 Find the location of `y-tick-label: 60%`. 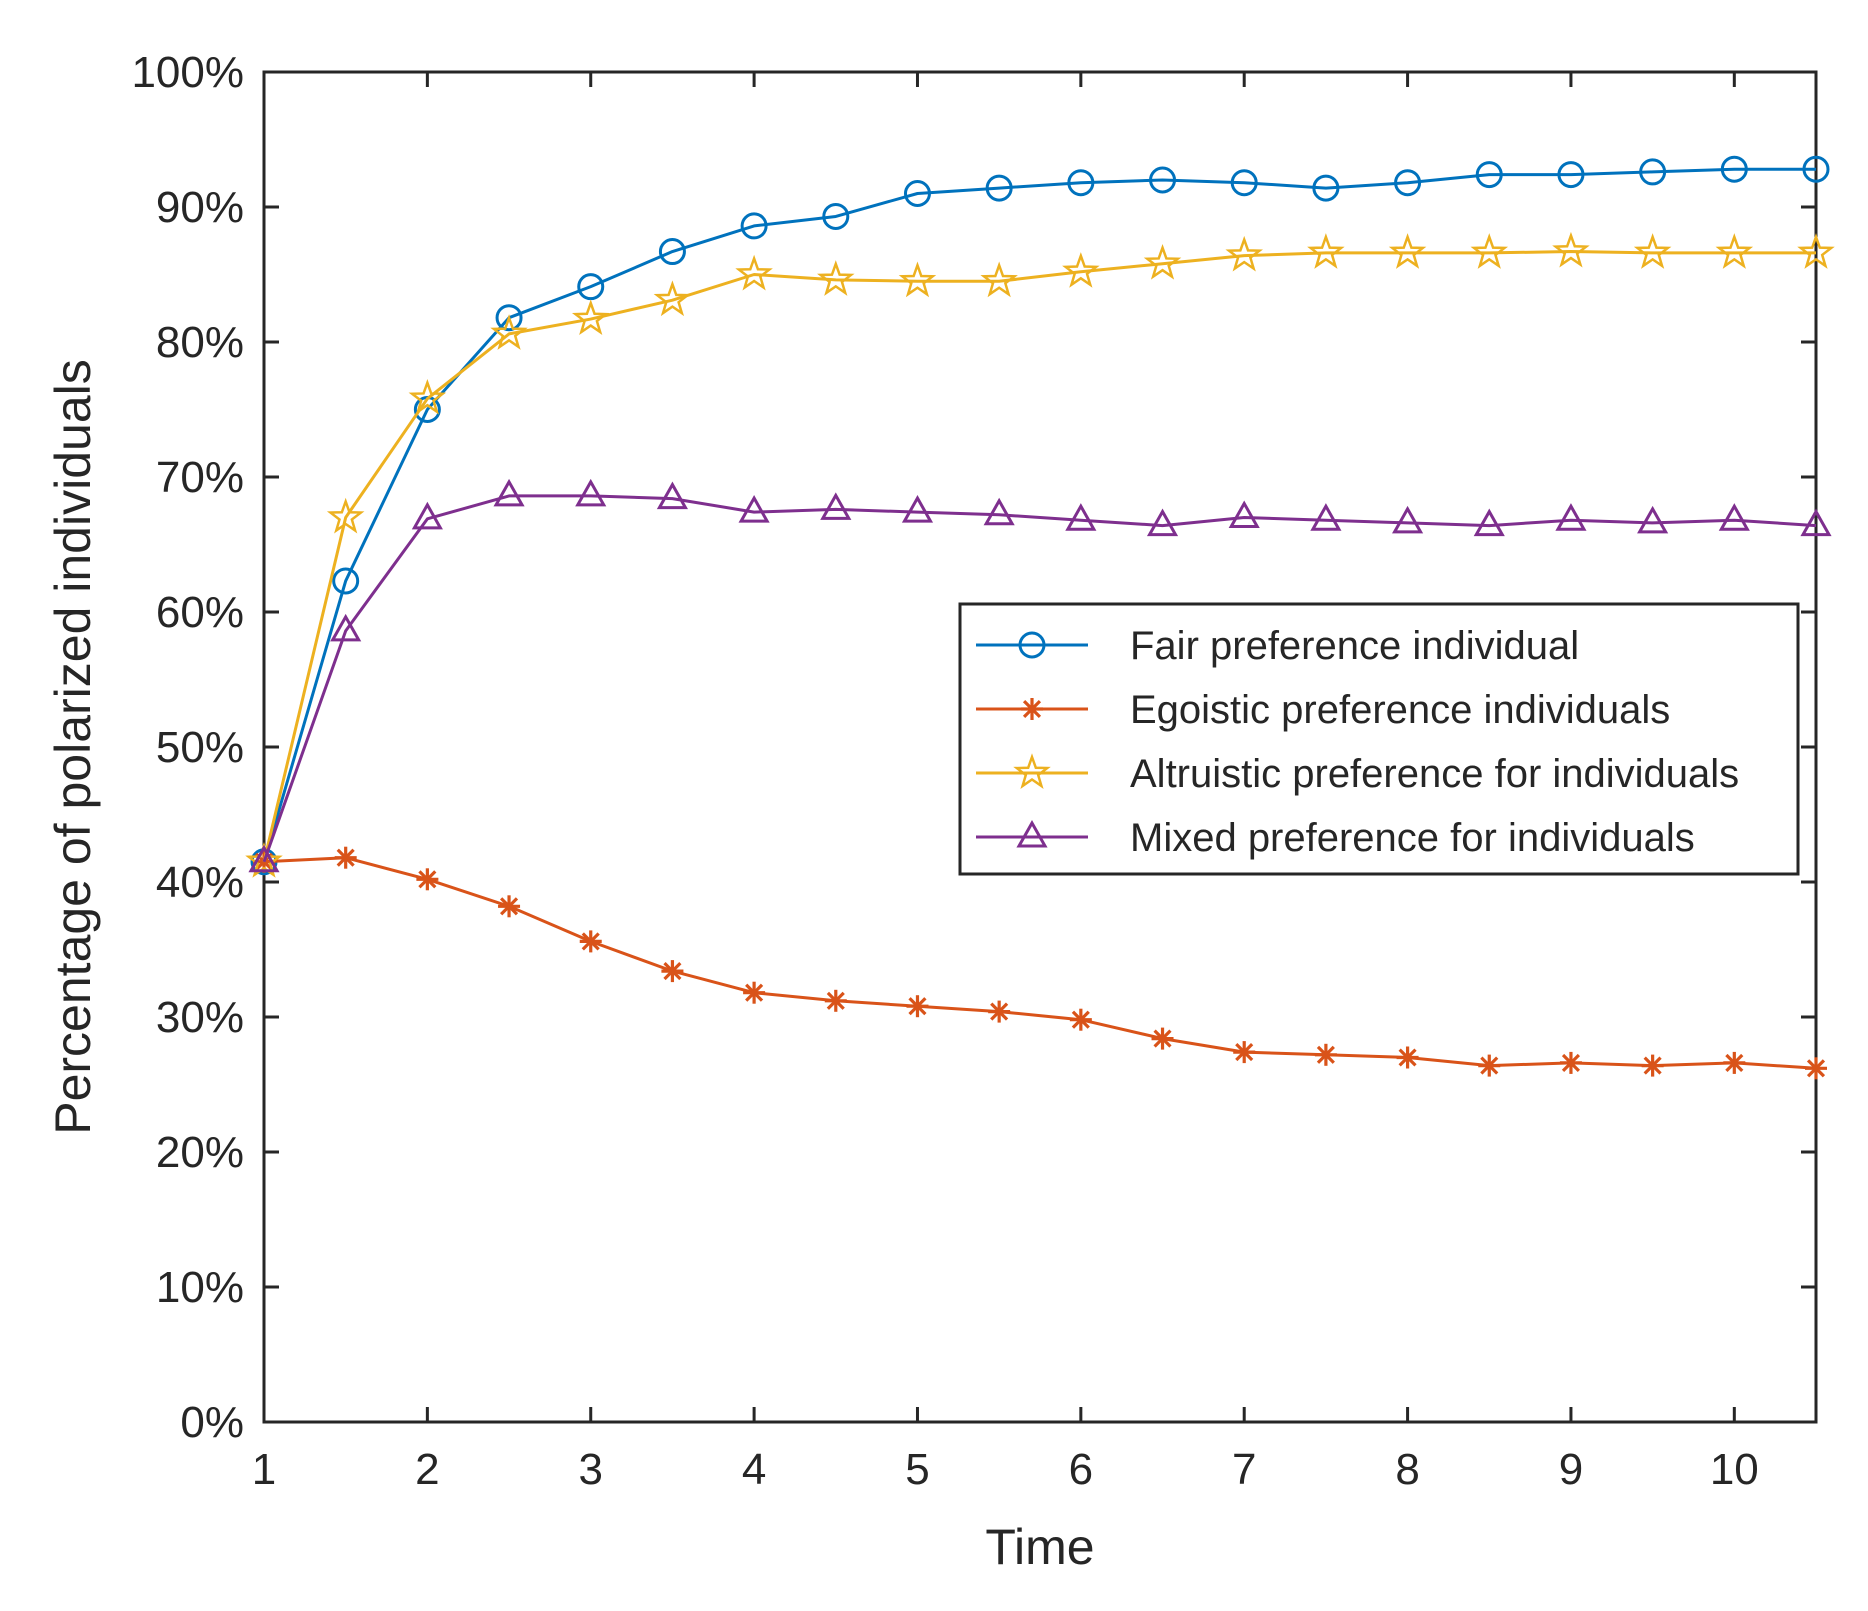

y-tick-label: 60% is located at coordinates (200, 612).